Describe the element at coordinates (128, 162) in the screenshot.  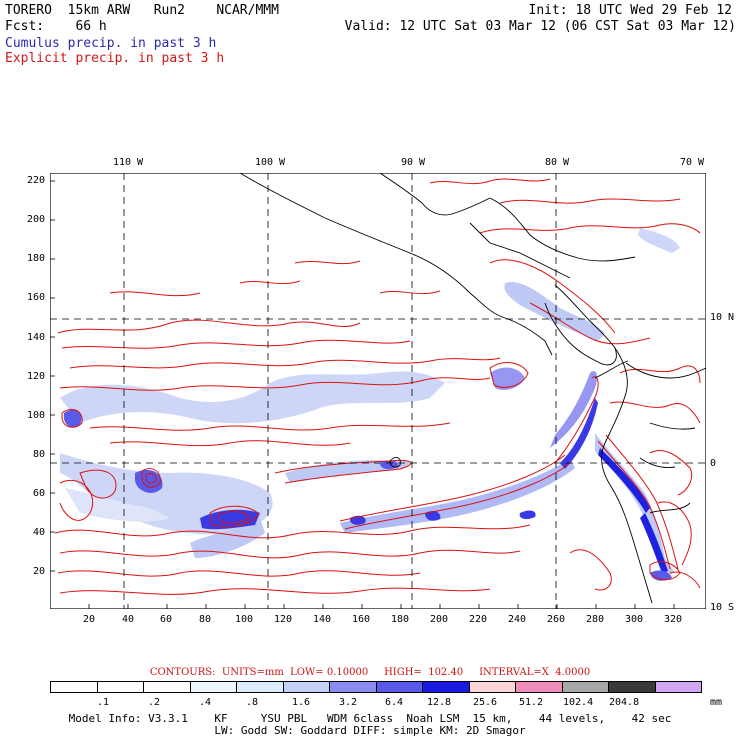
I see `lon-label-110w: 110 W` at that location.